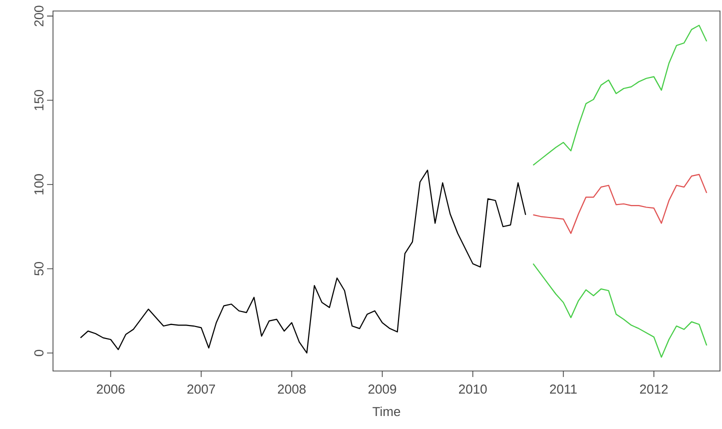 Image resolution: width=722 pixels, height=429 pixels. What do you see at coordinates (110, 389) in the screenshot?
I see `x-tick-label: 2006` at bounding box center [110, 389].